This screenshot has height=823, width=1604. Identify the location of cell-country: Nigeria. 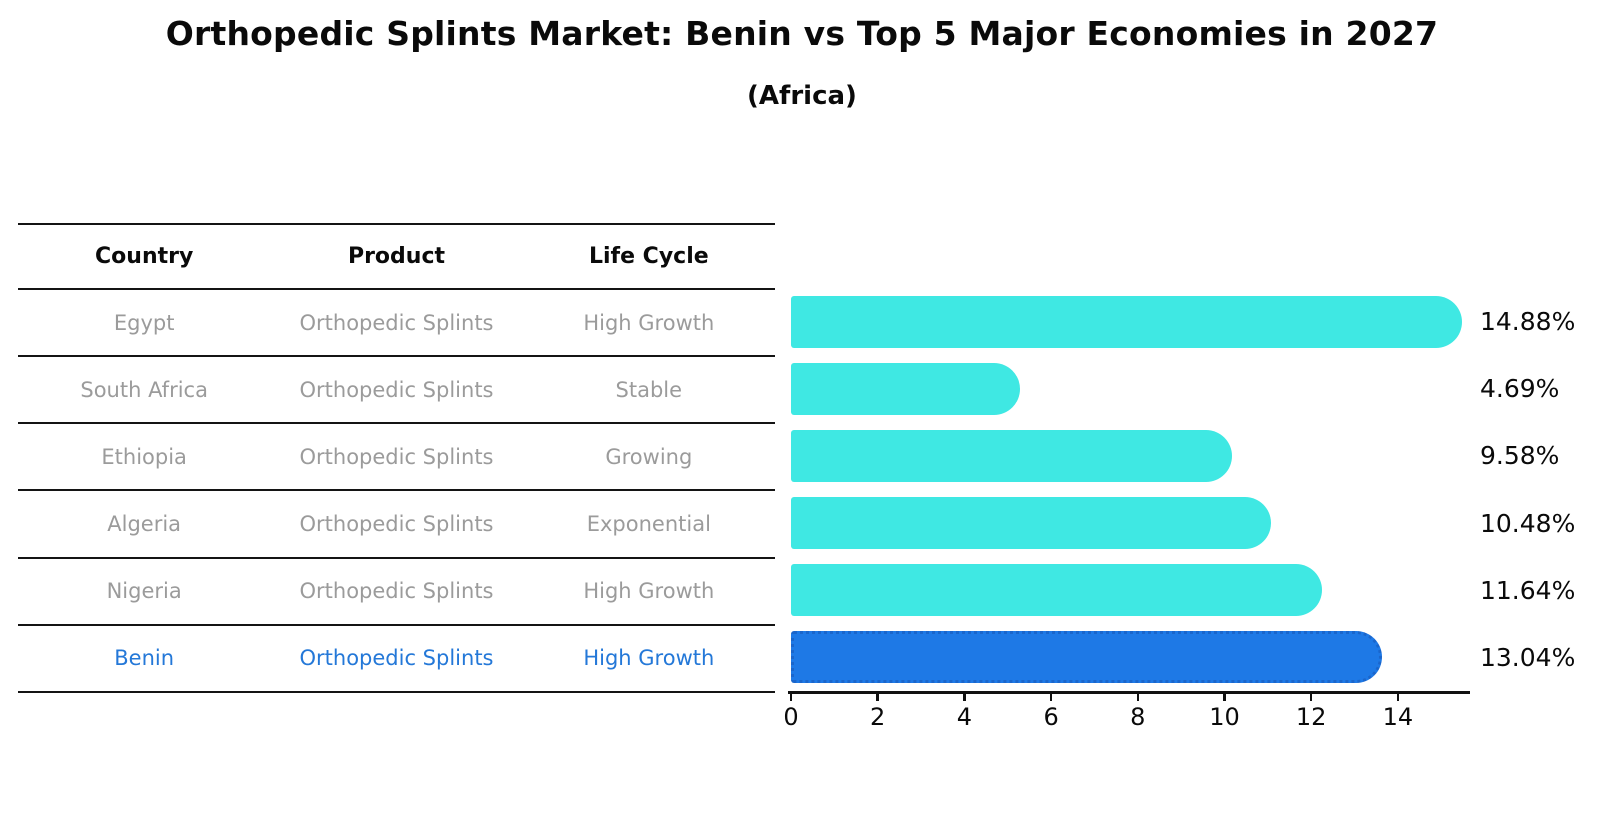
(144, 591).